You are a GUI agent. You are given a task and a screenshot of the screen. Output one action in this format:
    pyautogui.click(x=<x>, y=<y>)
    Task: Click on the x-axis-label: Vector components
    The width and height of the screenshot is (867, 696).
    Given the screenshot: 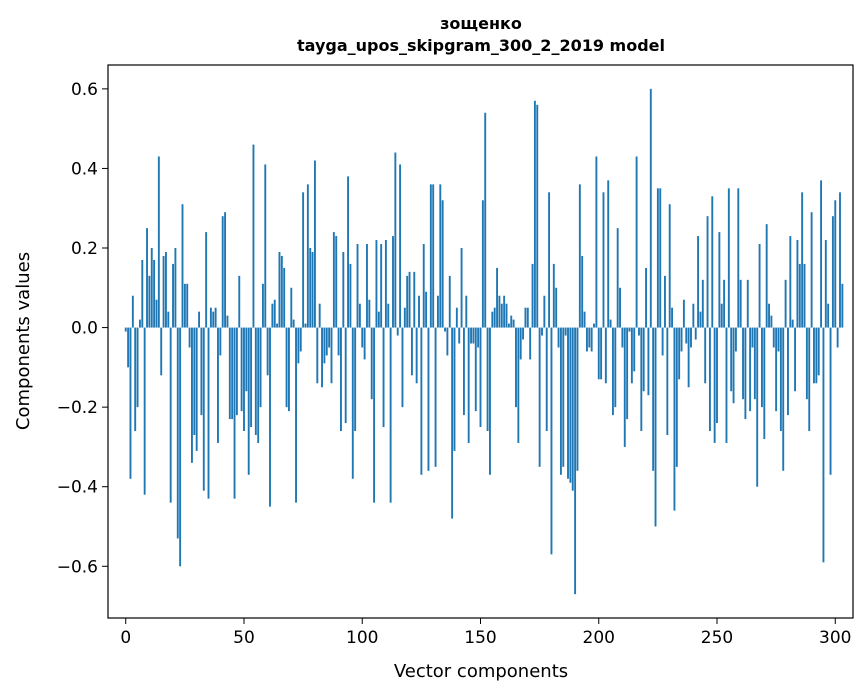 What is the action you would take?
    pyautogui.click(x=481, y=671)
    